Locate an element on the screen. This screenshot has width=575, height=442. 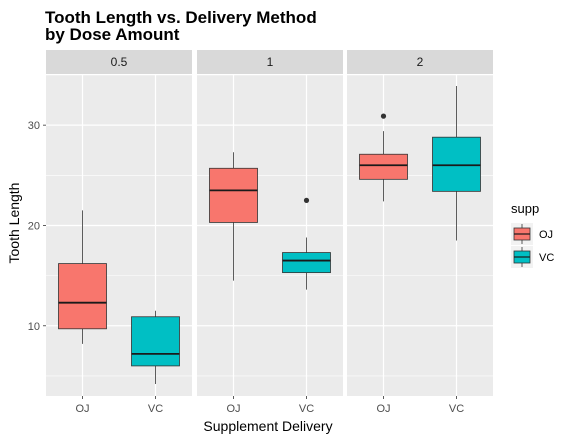
chart-title-line-2: by Dose Amount is located at coordinates (112, 34).